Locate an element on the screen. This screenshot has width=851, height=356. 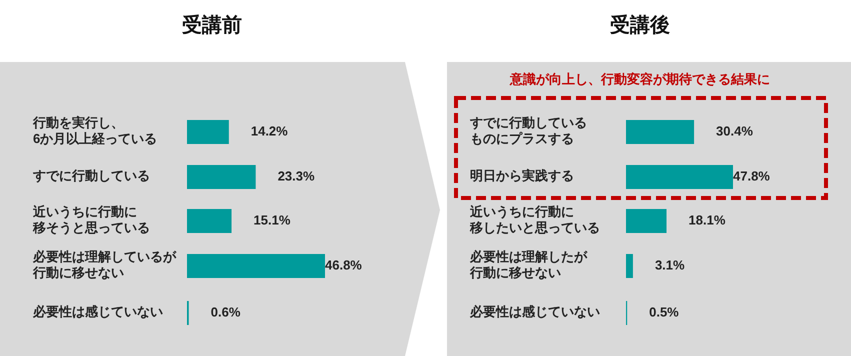
data-label: 0.5% is located at coordinates (664, 312).